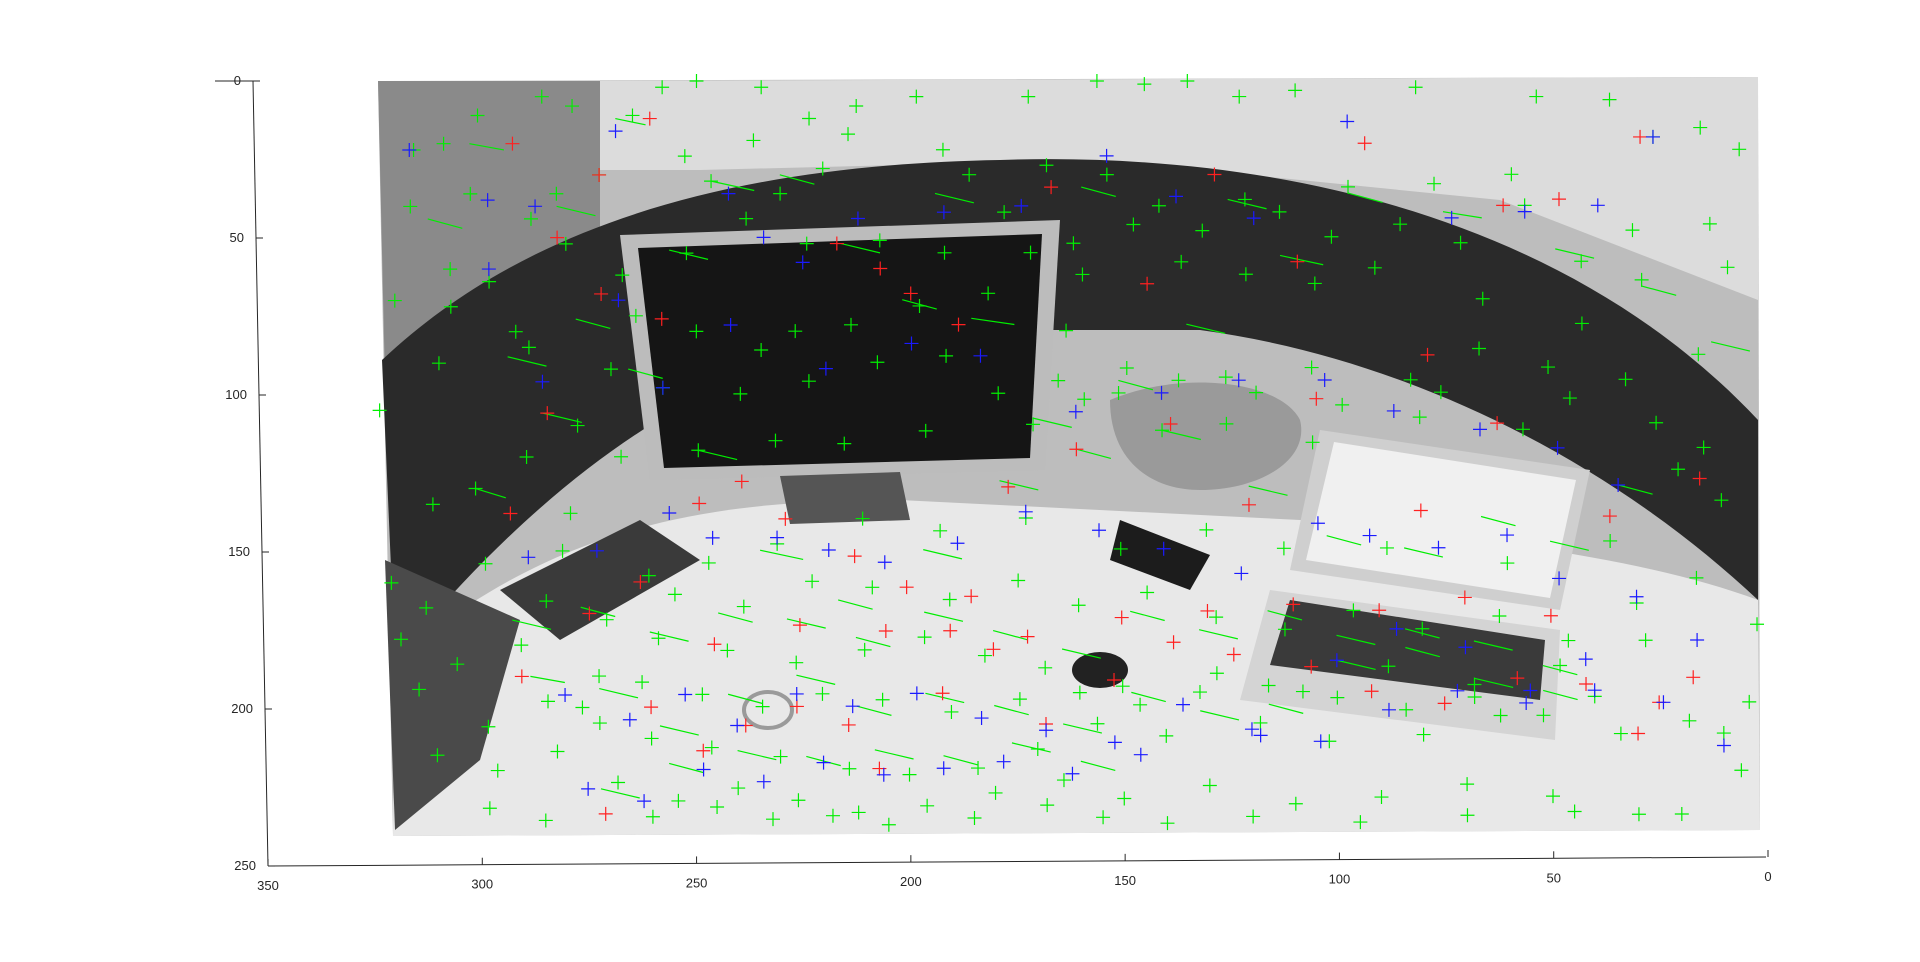 The width and height of the screenshot is (1920, 962). I want to click on x-axis-line, so click(1017, 861).